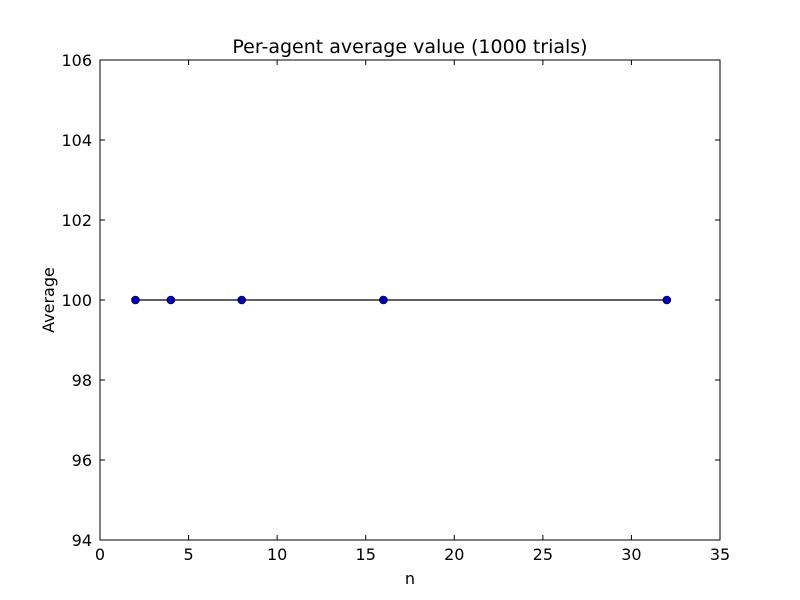 This screenshot has width=800, height=600. I want to click on x-tick-label: 35, so click(720, 554).